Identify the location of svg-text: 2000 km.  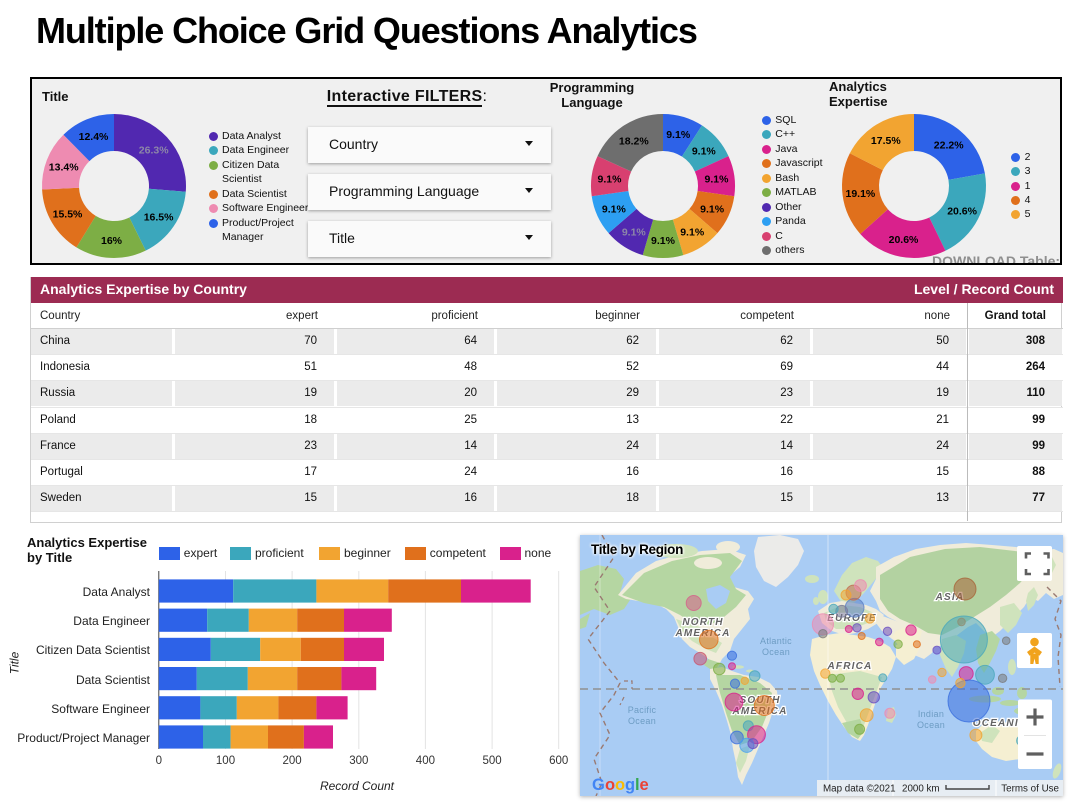
(921, 789).